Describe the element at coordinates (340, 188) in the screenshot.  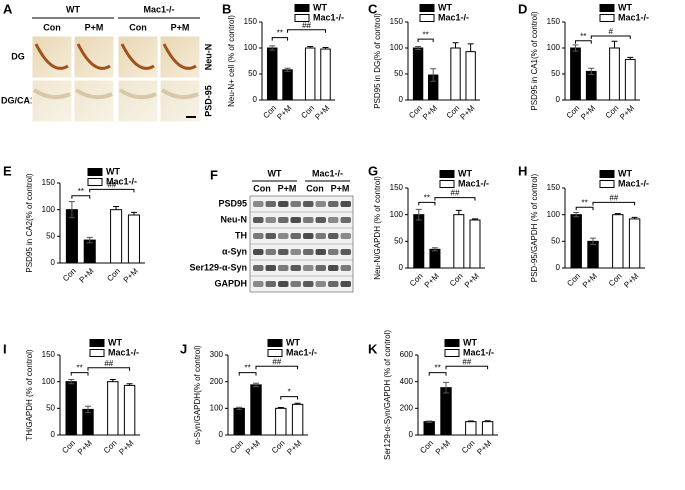
I see `column-label: P+M` at that location.